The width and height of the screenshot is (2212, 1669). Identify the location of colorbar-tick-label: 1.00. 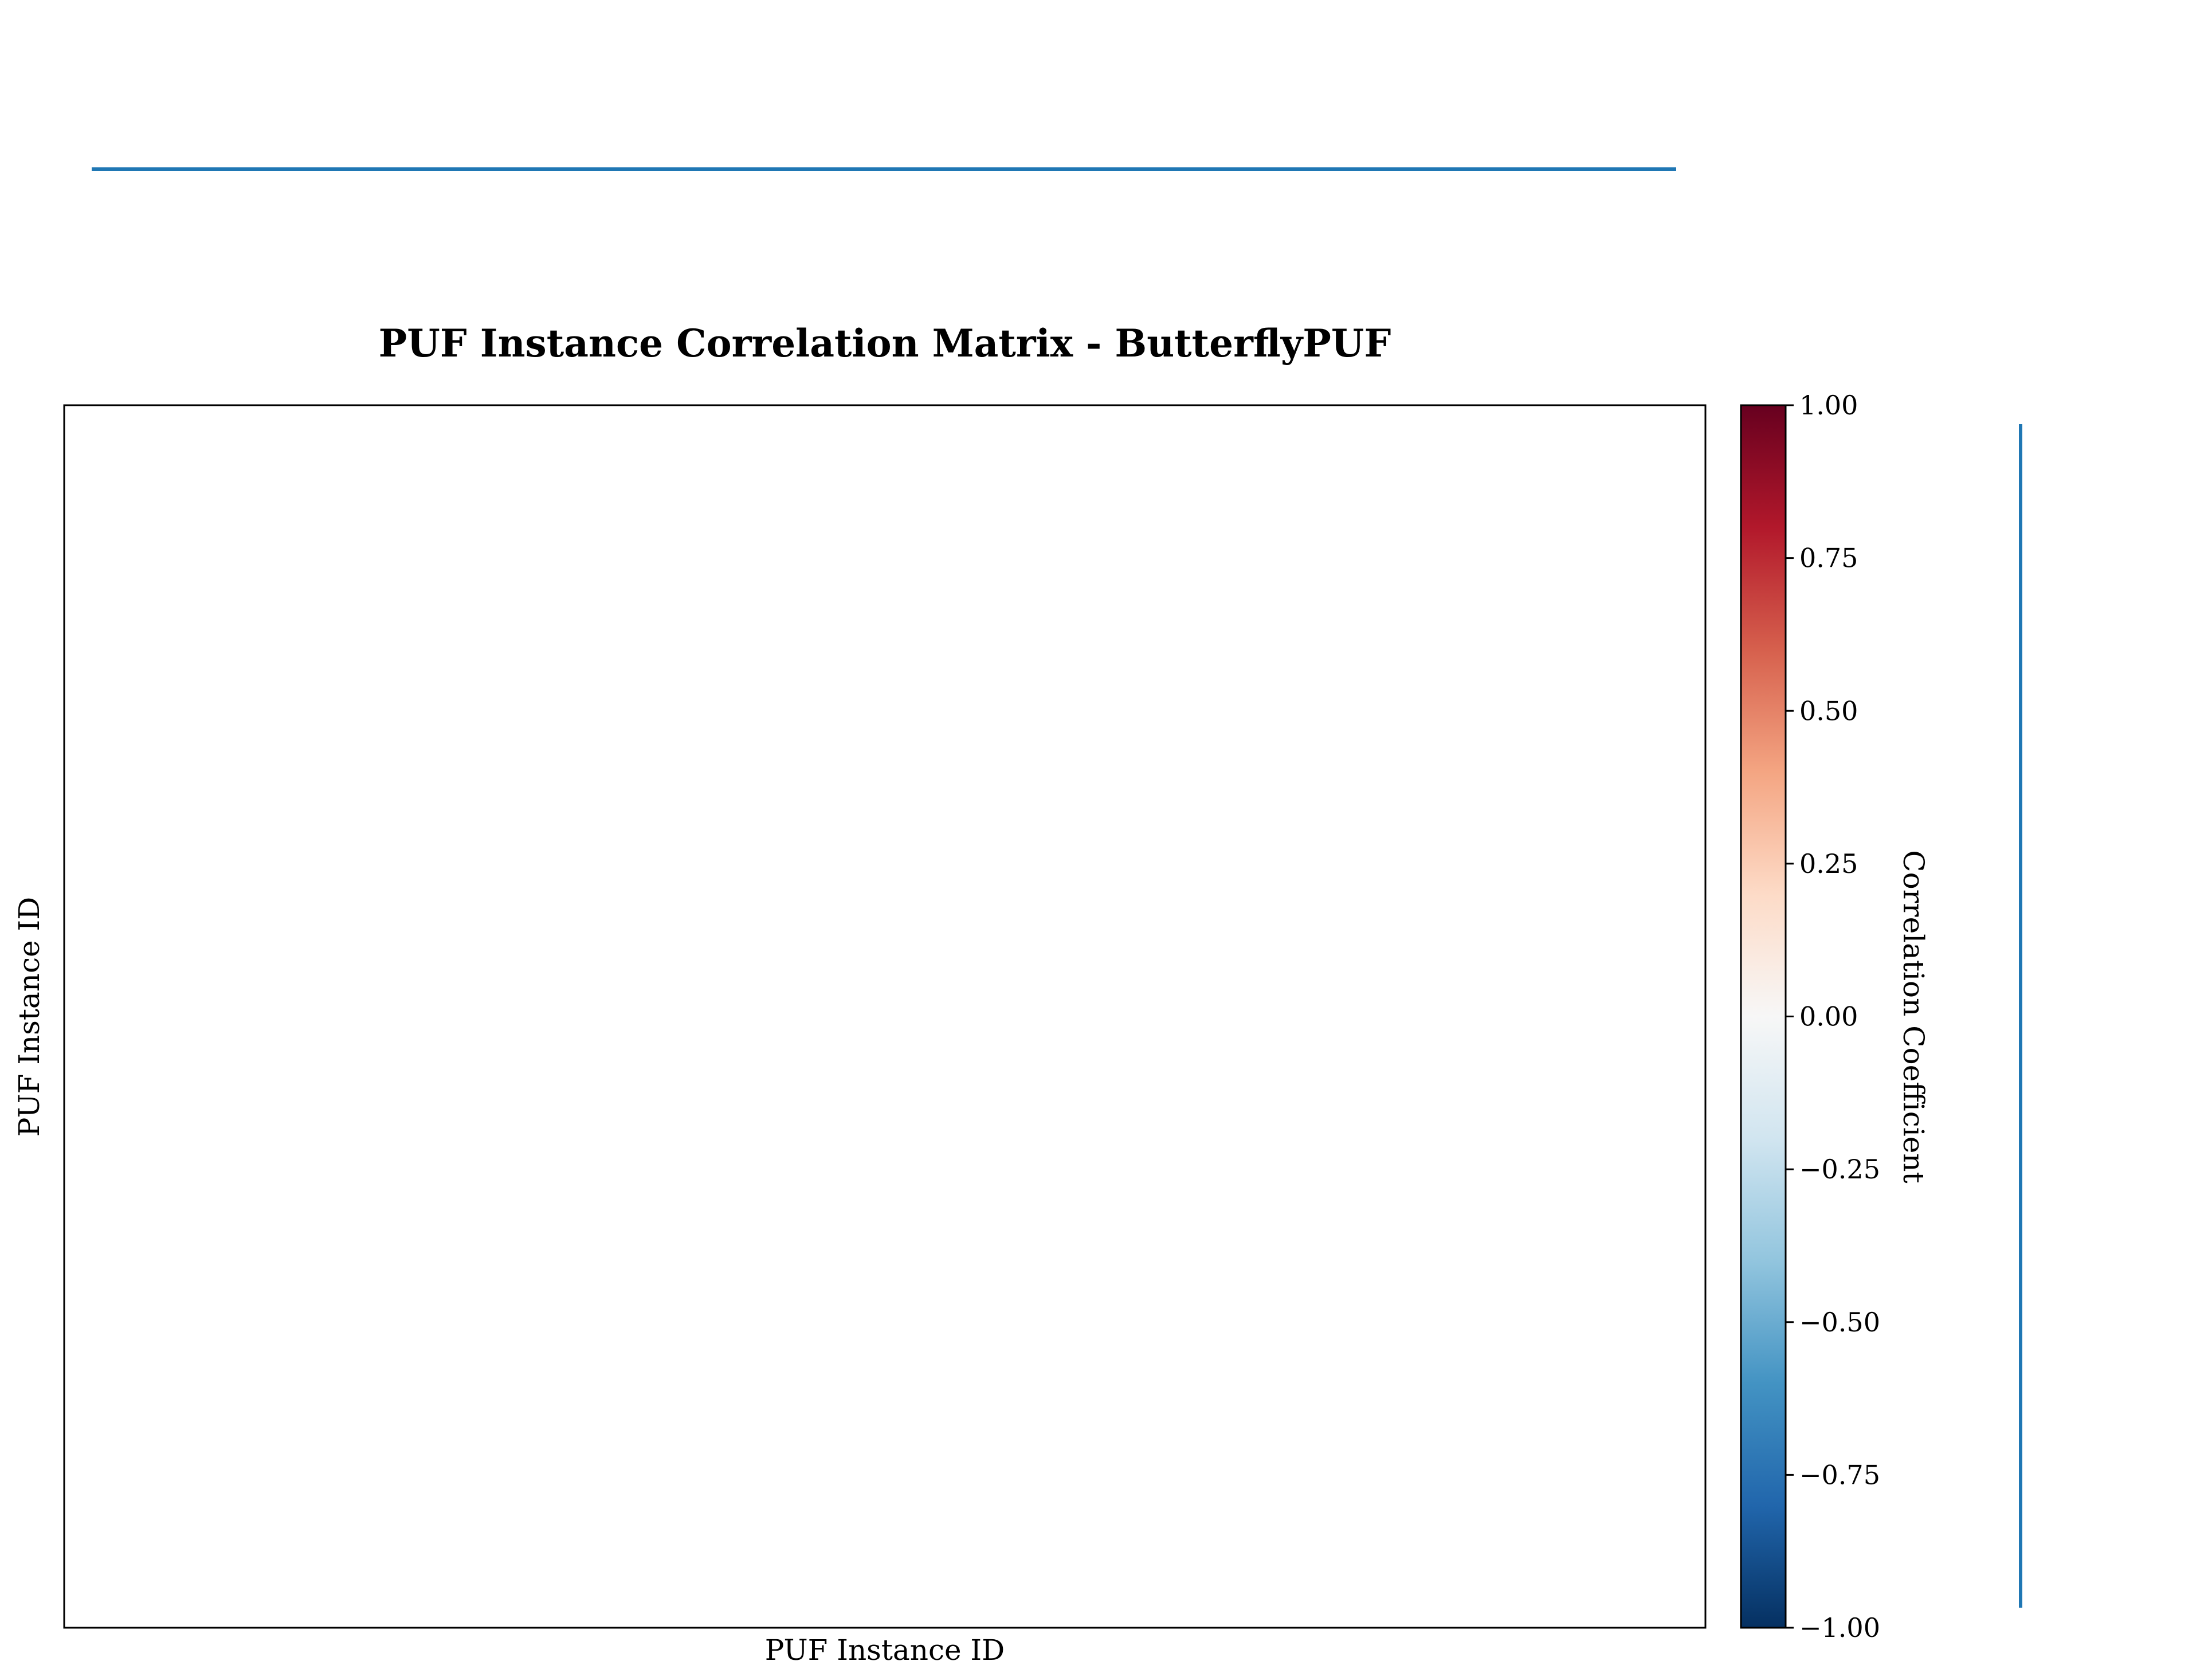
(1828, 405).